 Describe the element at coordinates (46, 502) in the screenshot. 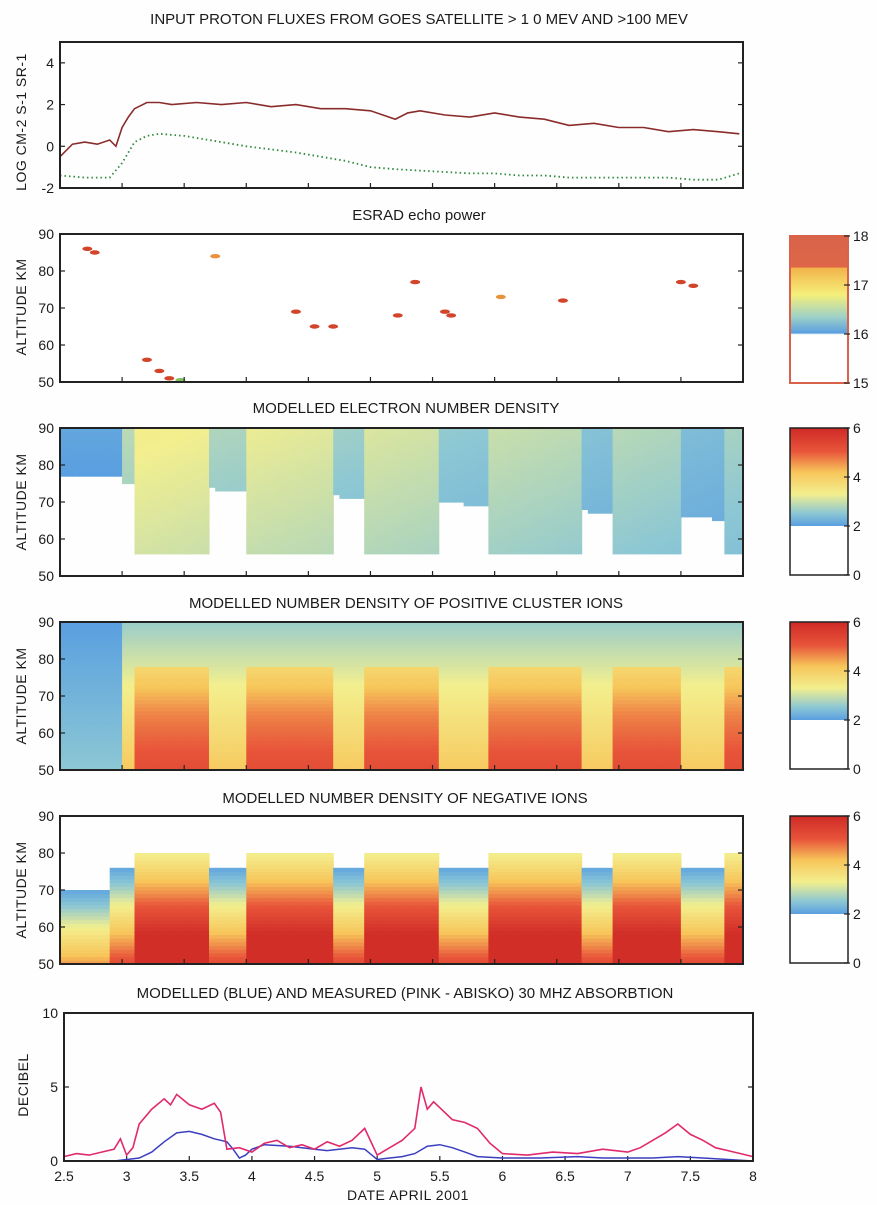

I see `y-tick-label: 70` at that location.